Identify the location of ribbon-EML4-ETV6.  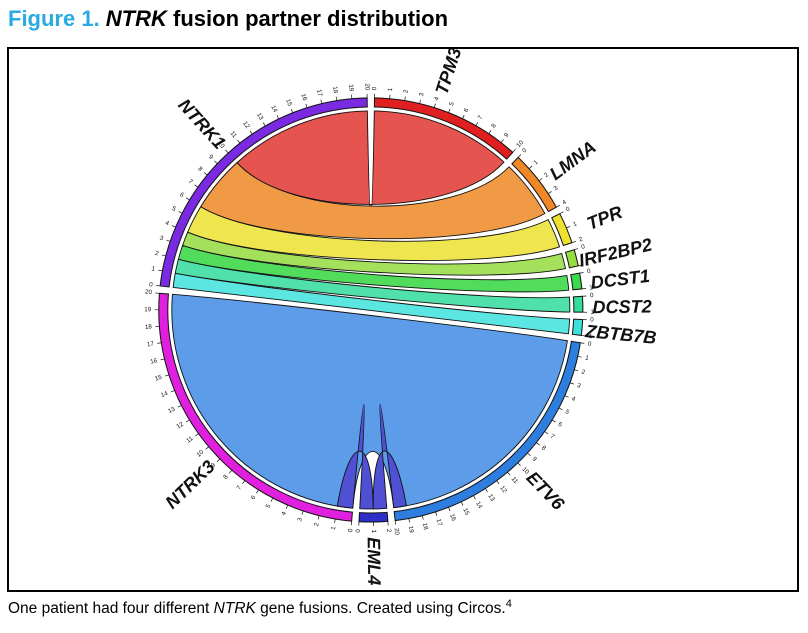
(389, 456).